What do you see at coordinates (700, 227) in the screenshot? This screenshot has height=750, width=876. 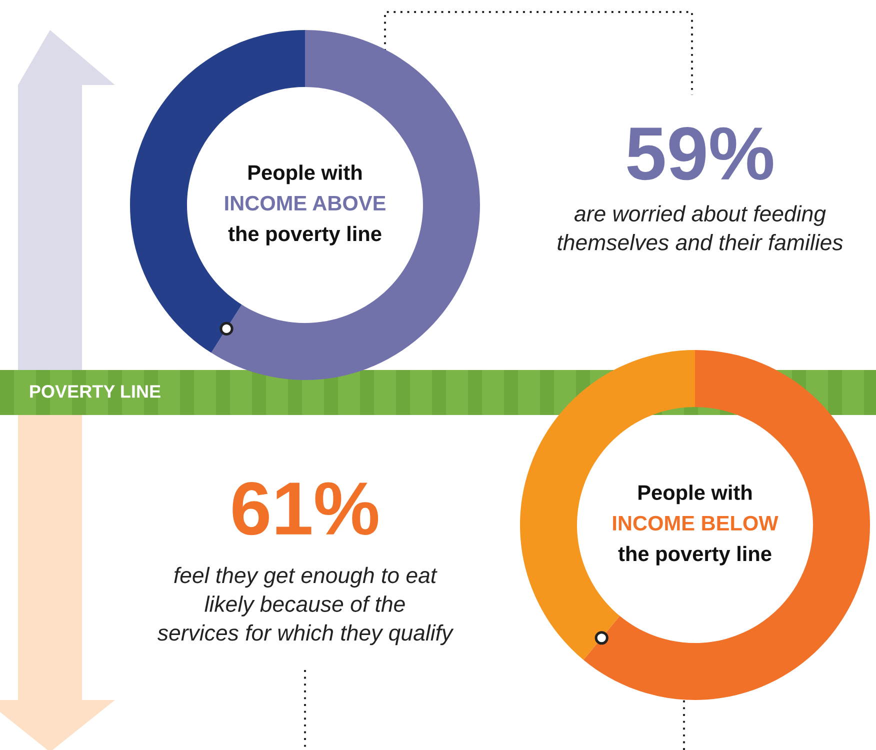 I see `text: are worried about feeding themselves and their families` at bounding box center [700, 227].